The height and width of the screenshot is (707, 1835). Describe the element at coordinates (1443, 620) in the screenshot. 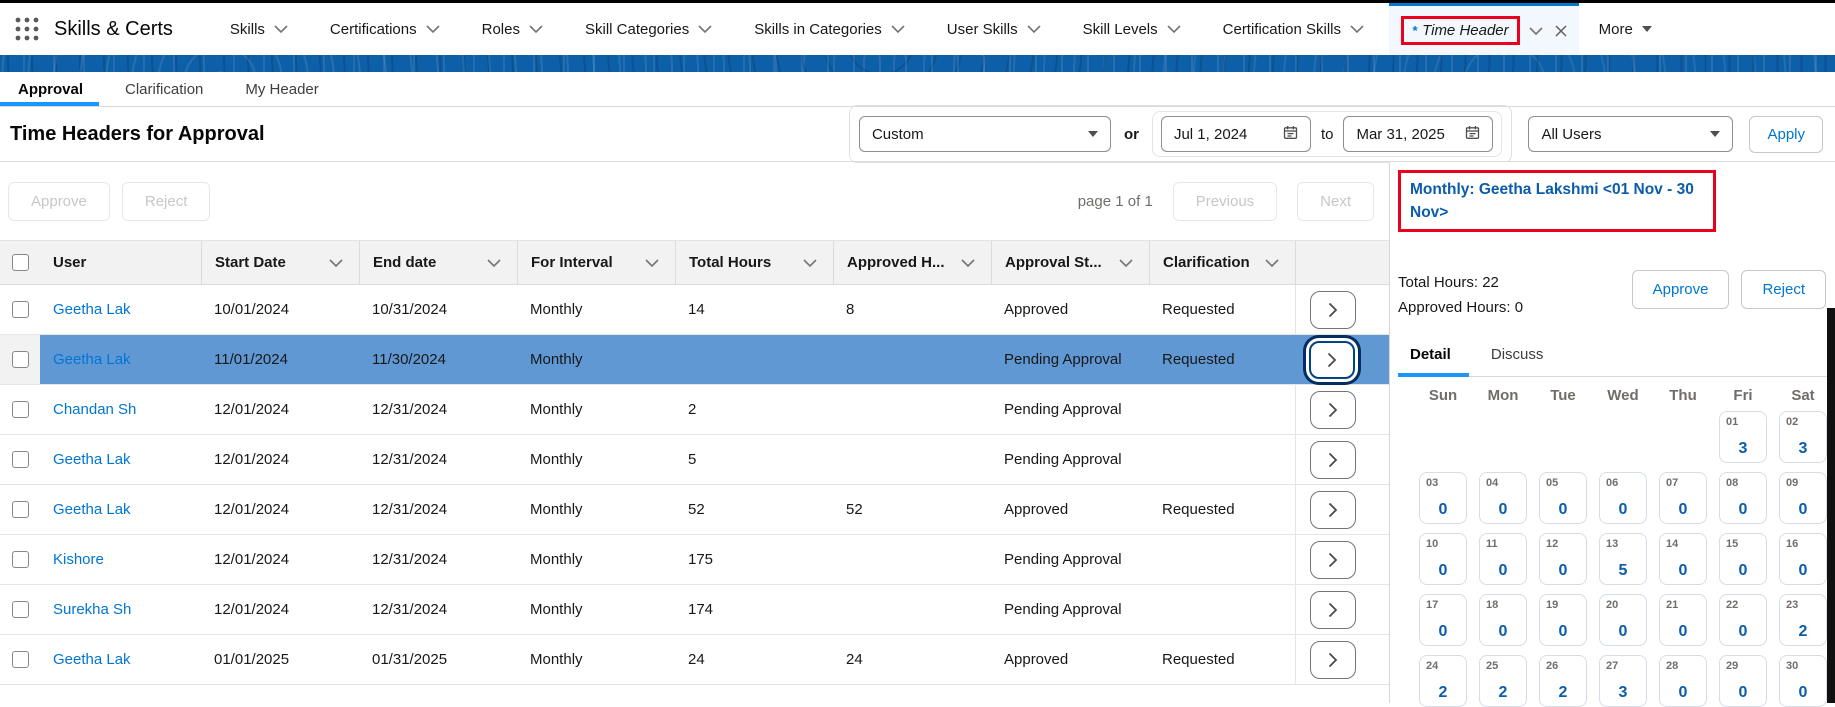

I see `calendar-day-cell: 17 0` at that location.